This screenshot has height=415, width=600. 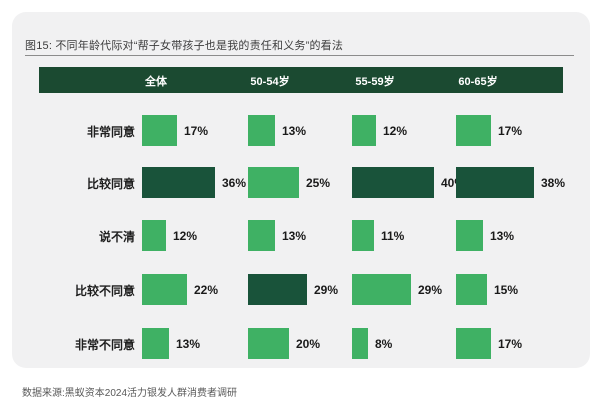 What do you see at coordinates (104, 345) in the screenshot?
I see `row-label: 非常不同意` at bounding box center [104, 345].